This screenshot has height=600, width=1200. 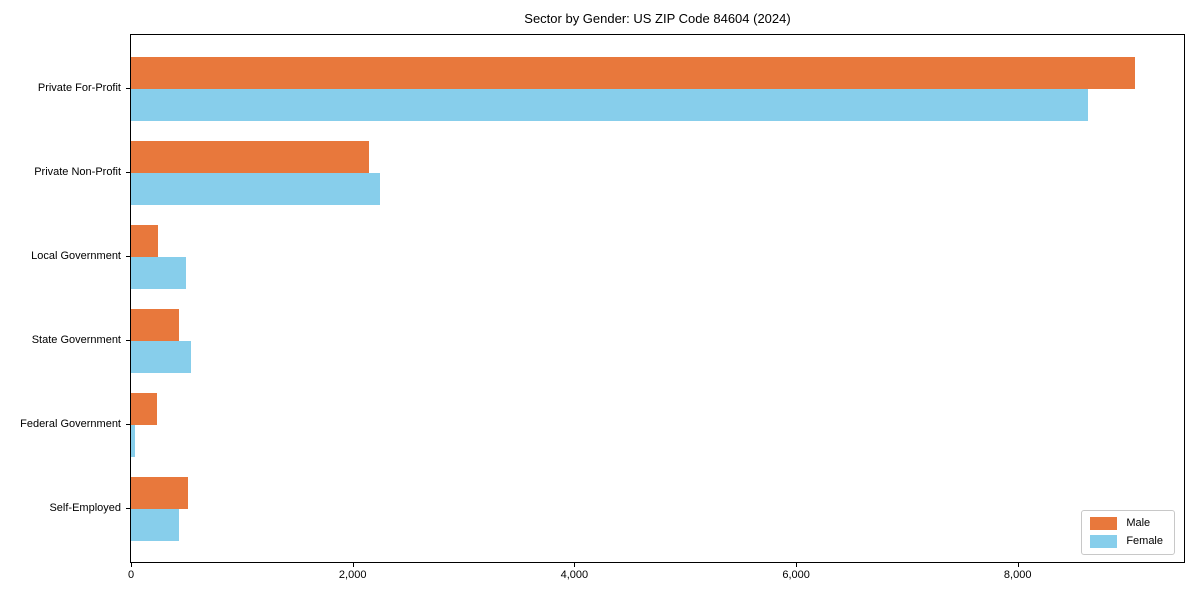 What do you see at coordinates (85, 507) in the screenshot?
I see `y-tick-label-self-employed: Self-Employed` at bounding box center [85, 507].